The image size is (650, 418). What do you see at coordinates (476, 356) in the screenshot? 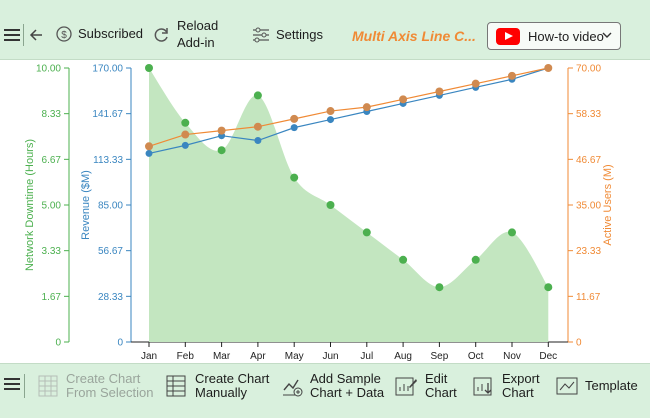
I see `x-tick-label: Oct` at bounding box center [476, 356].